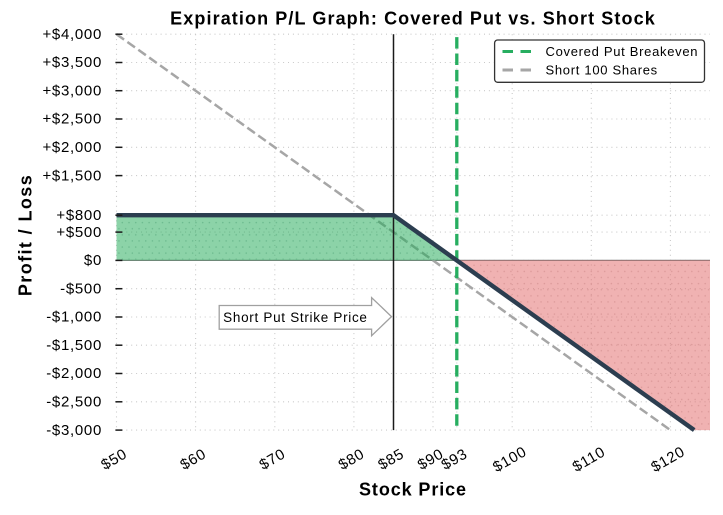 The height and width of the screenshot is (515, 723). I want to click on svg-text: +$3,000, so click(72, 90).